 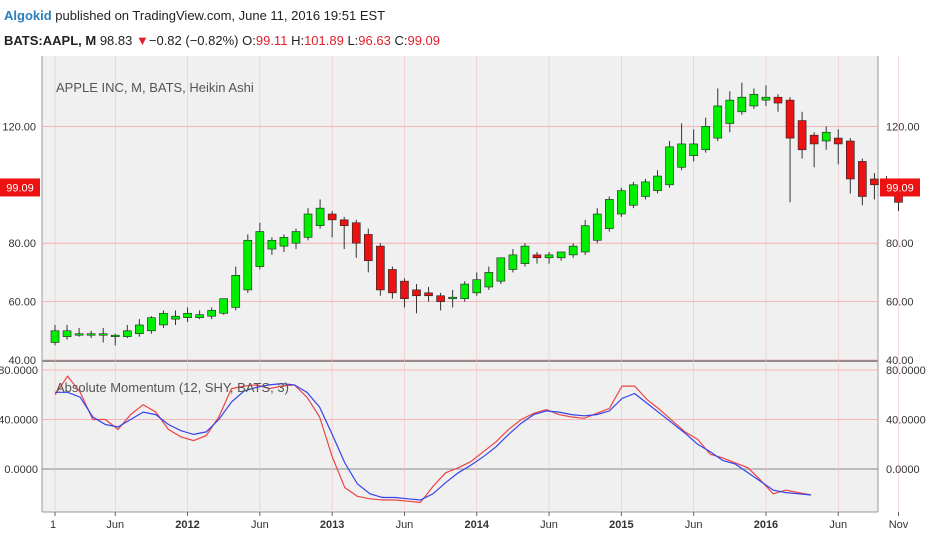 What do you see at coordinates (20, 187) in the screenshot?
I see `last-price-tag-left` at bounding box center [20, 187].